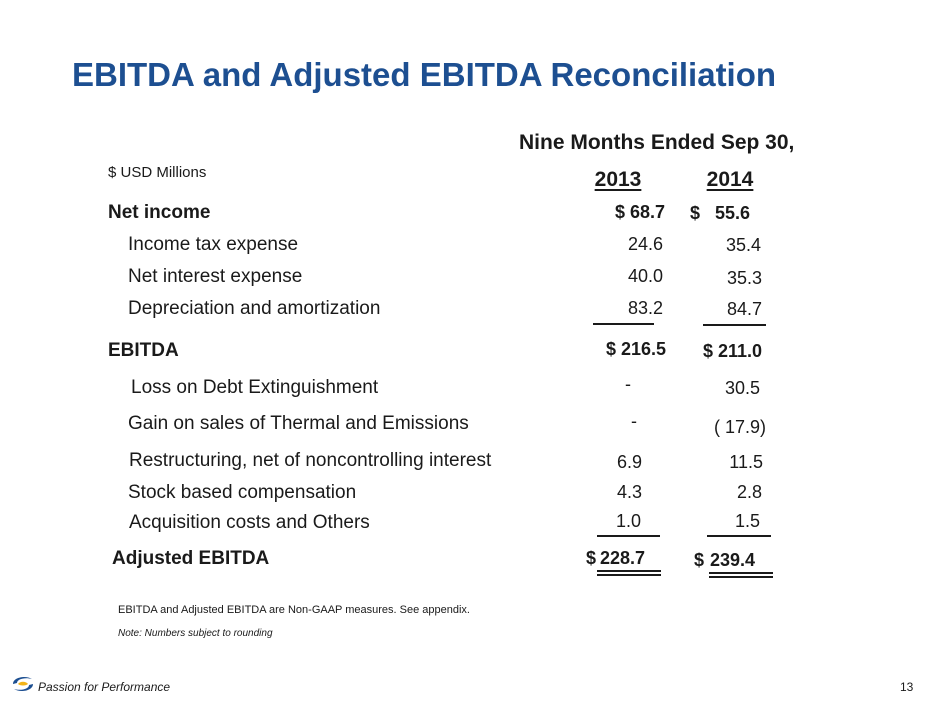  Describe the element at coordinates (157, 172) in the screenshot. I see `units-label: $ USD Millions` at that location.